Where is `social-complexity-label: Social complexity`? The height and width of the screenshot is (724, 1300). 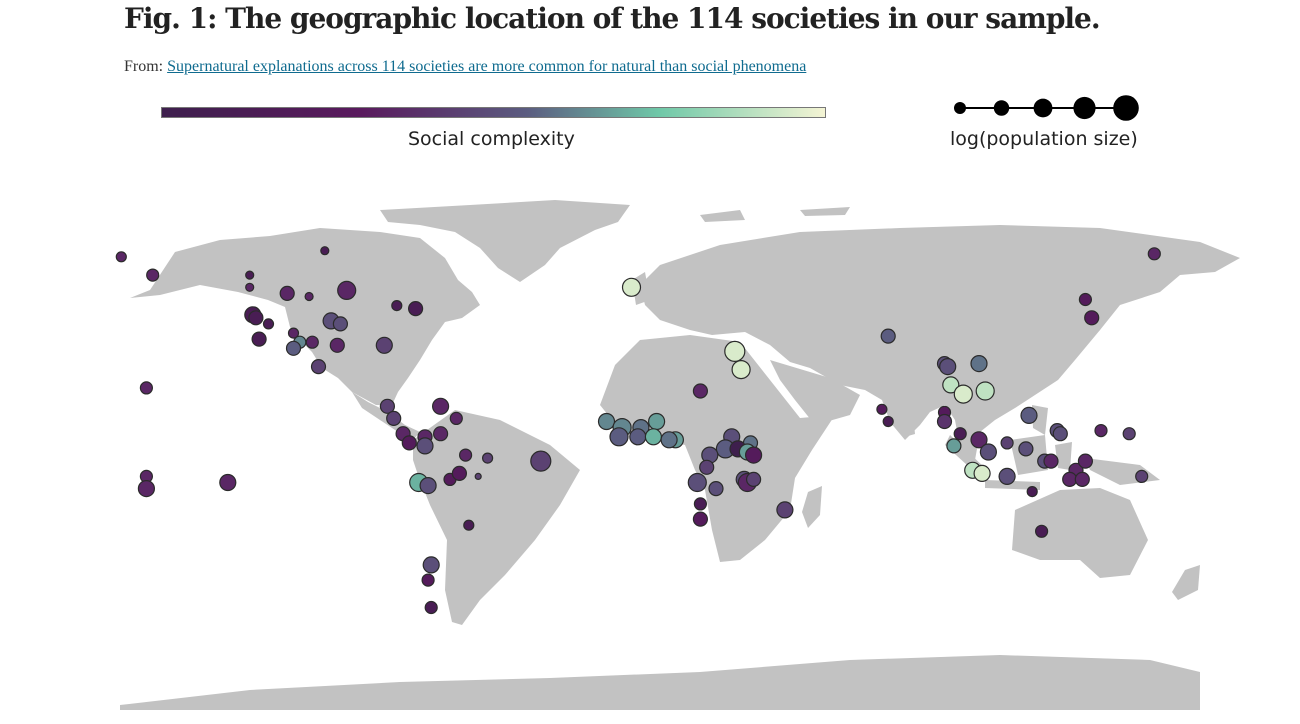 social-complexity-label: Social complexity is located at coordinates (491, 139).